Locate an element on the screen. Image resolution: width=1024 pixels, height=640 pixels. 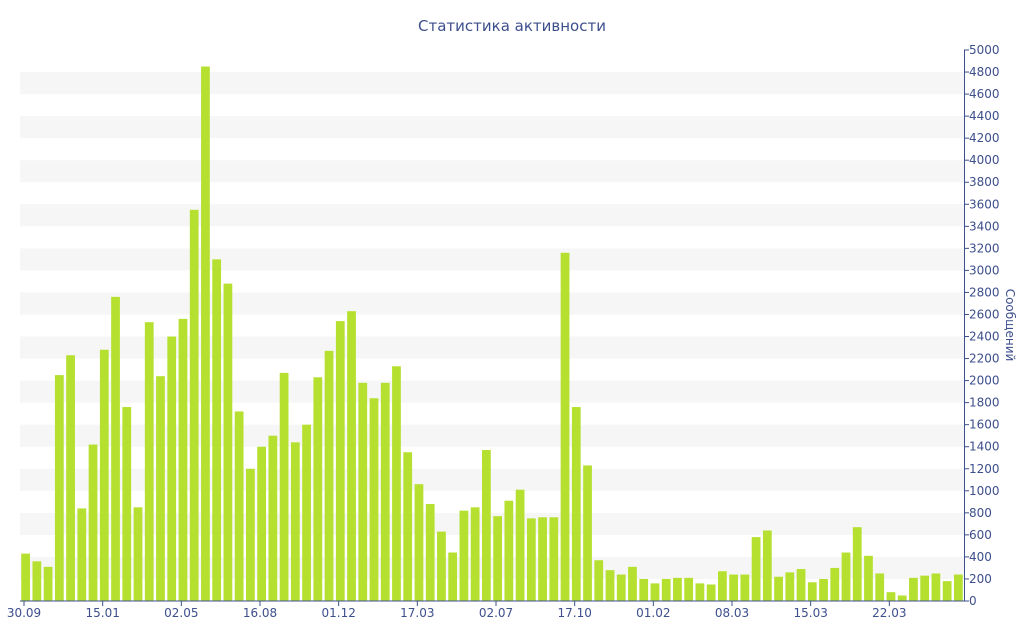
x-tick-label: 08.03 is located at coordinates (732, 613).